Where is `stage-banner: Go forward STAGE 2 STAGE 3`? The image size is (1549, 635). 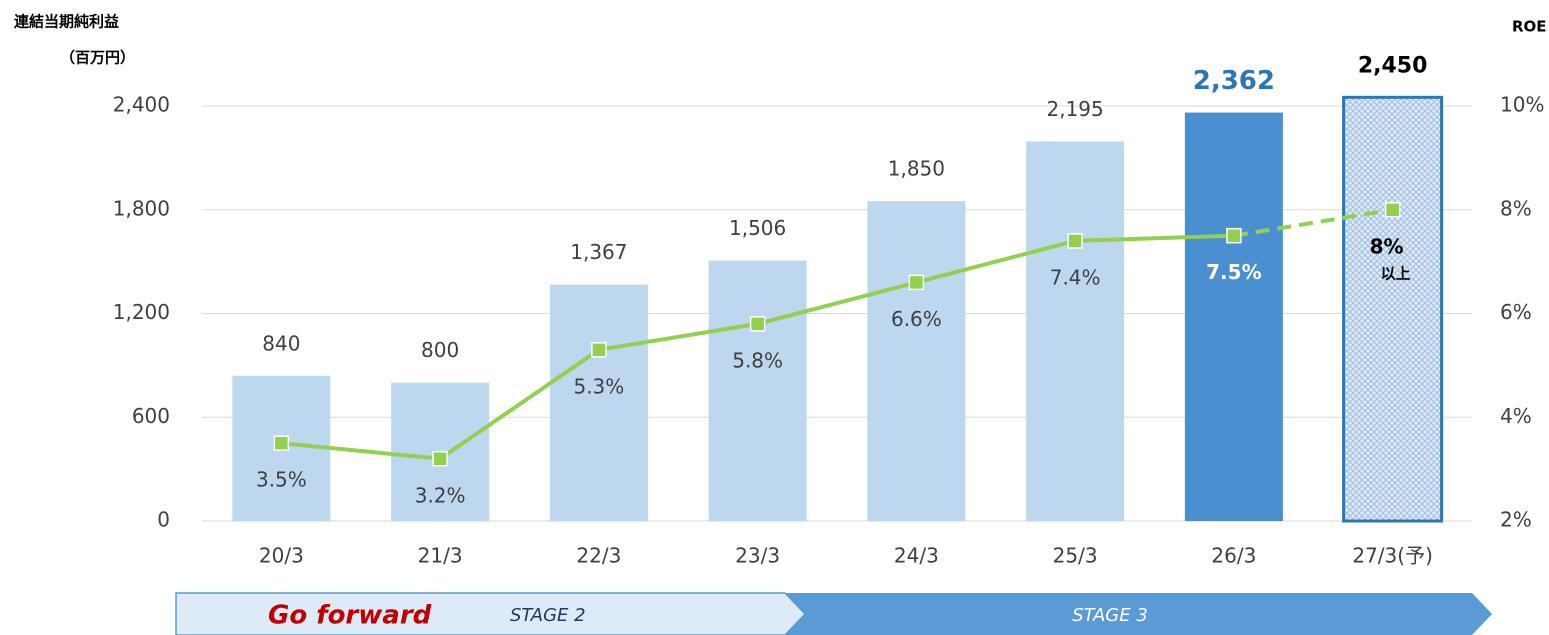 stage-banner: Go forward STAGE 2 STAGE 3 is located at coordinates (833, 613).